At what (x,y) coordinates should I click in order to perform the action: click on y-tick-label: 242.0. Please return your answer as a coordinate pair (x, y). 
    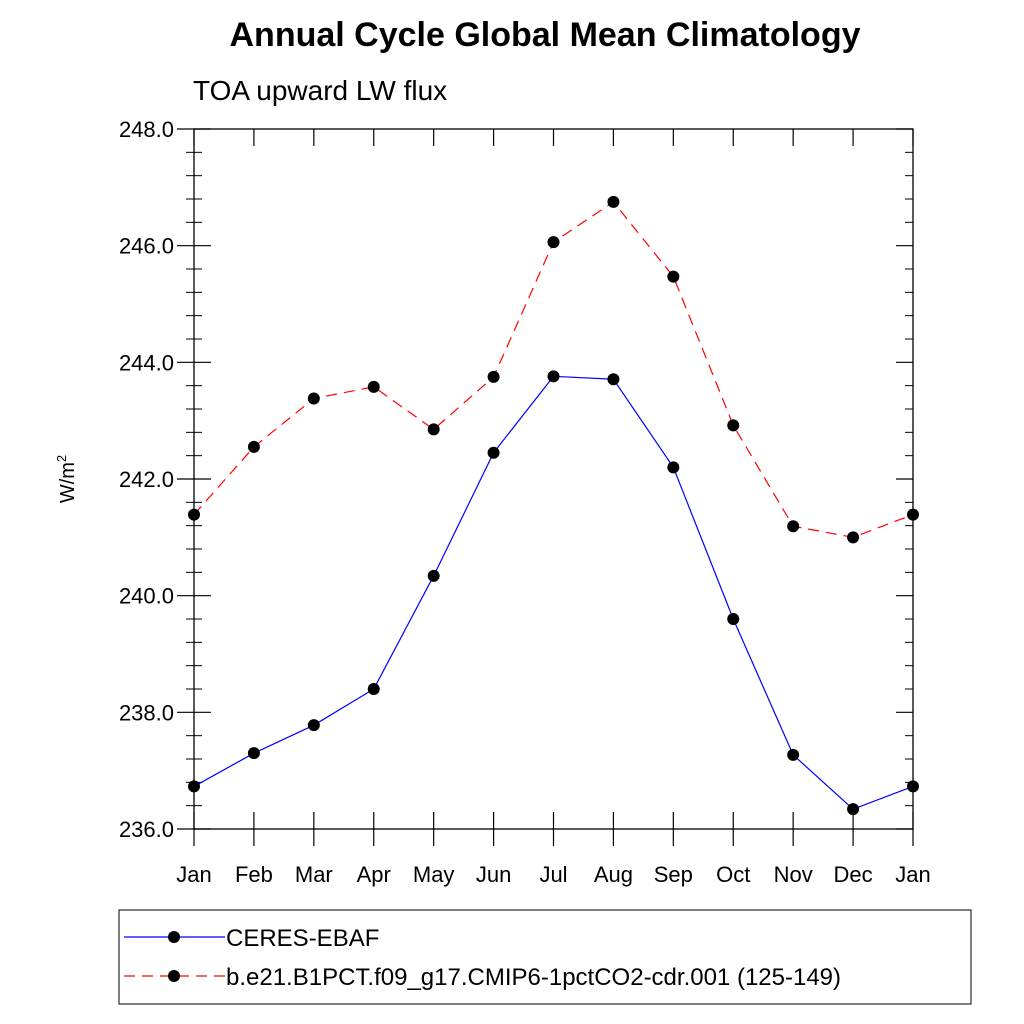
    Looking at the image, I should click on (146, 479).